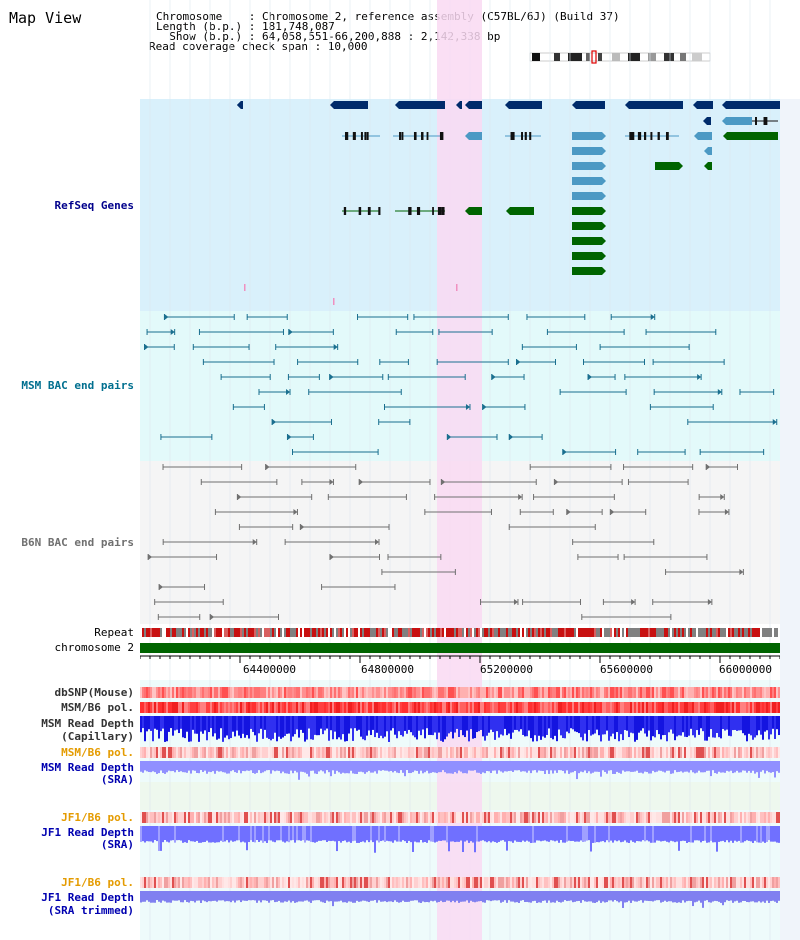  I want to click on b6n-bac-pair-arrow, so click(331, 557).